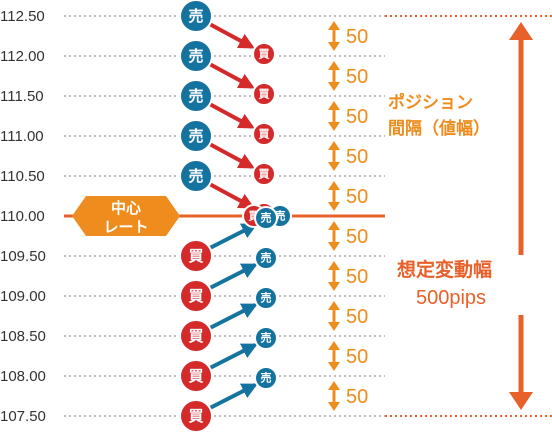  I want to click on price-label: 110.50, so click(22, 176).